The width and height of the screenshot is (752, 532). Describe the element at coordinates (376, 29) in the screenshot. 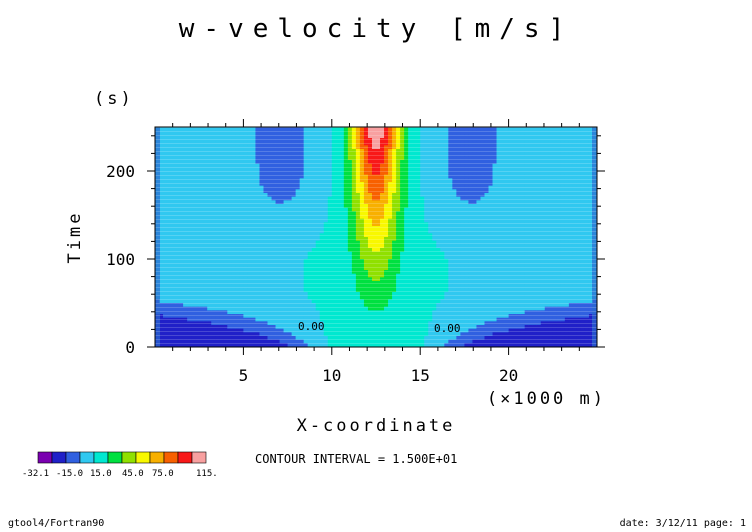

I see `chart-title: w-velocity [m/s]` at that location.